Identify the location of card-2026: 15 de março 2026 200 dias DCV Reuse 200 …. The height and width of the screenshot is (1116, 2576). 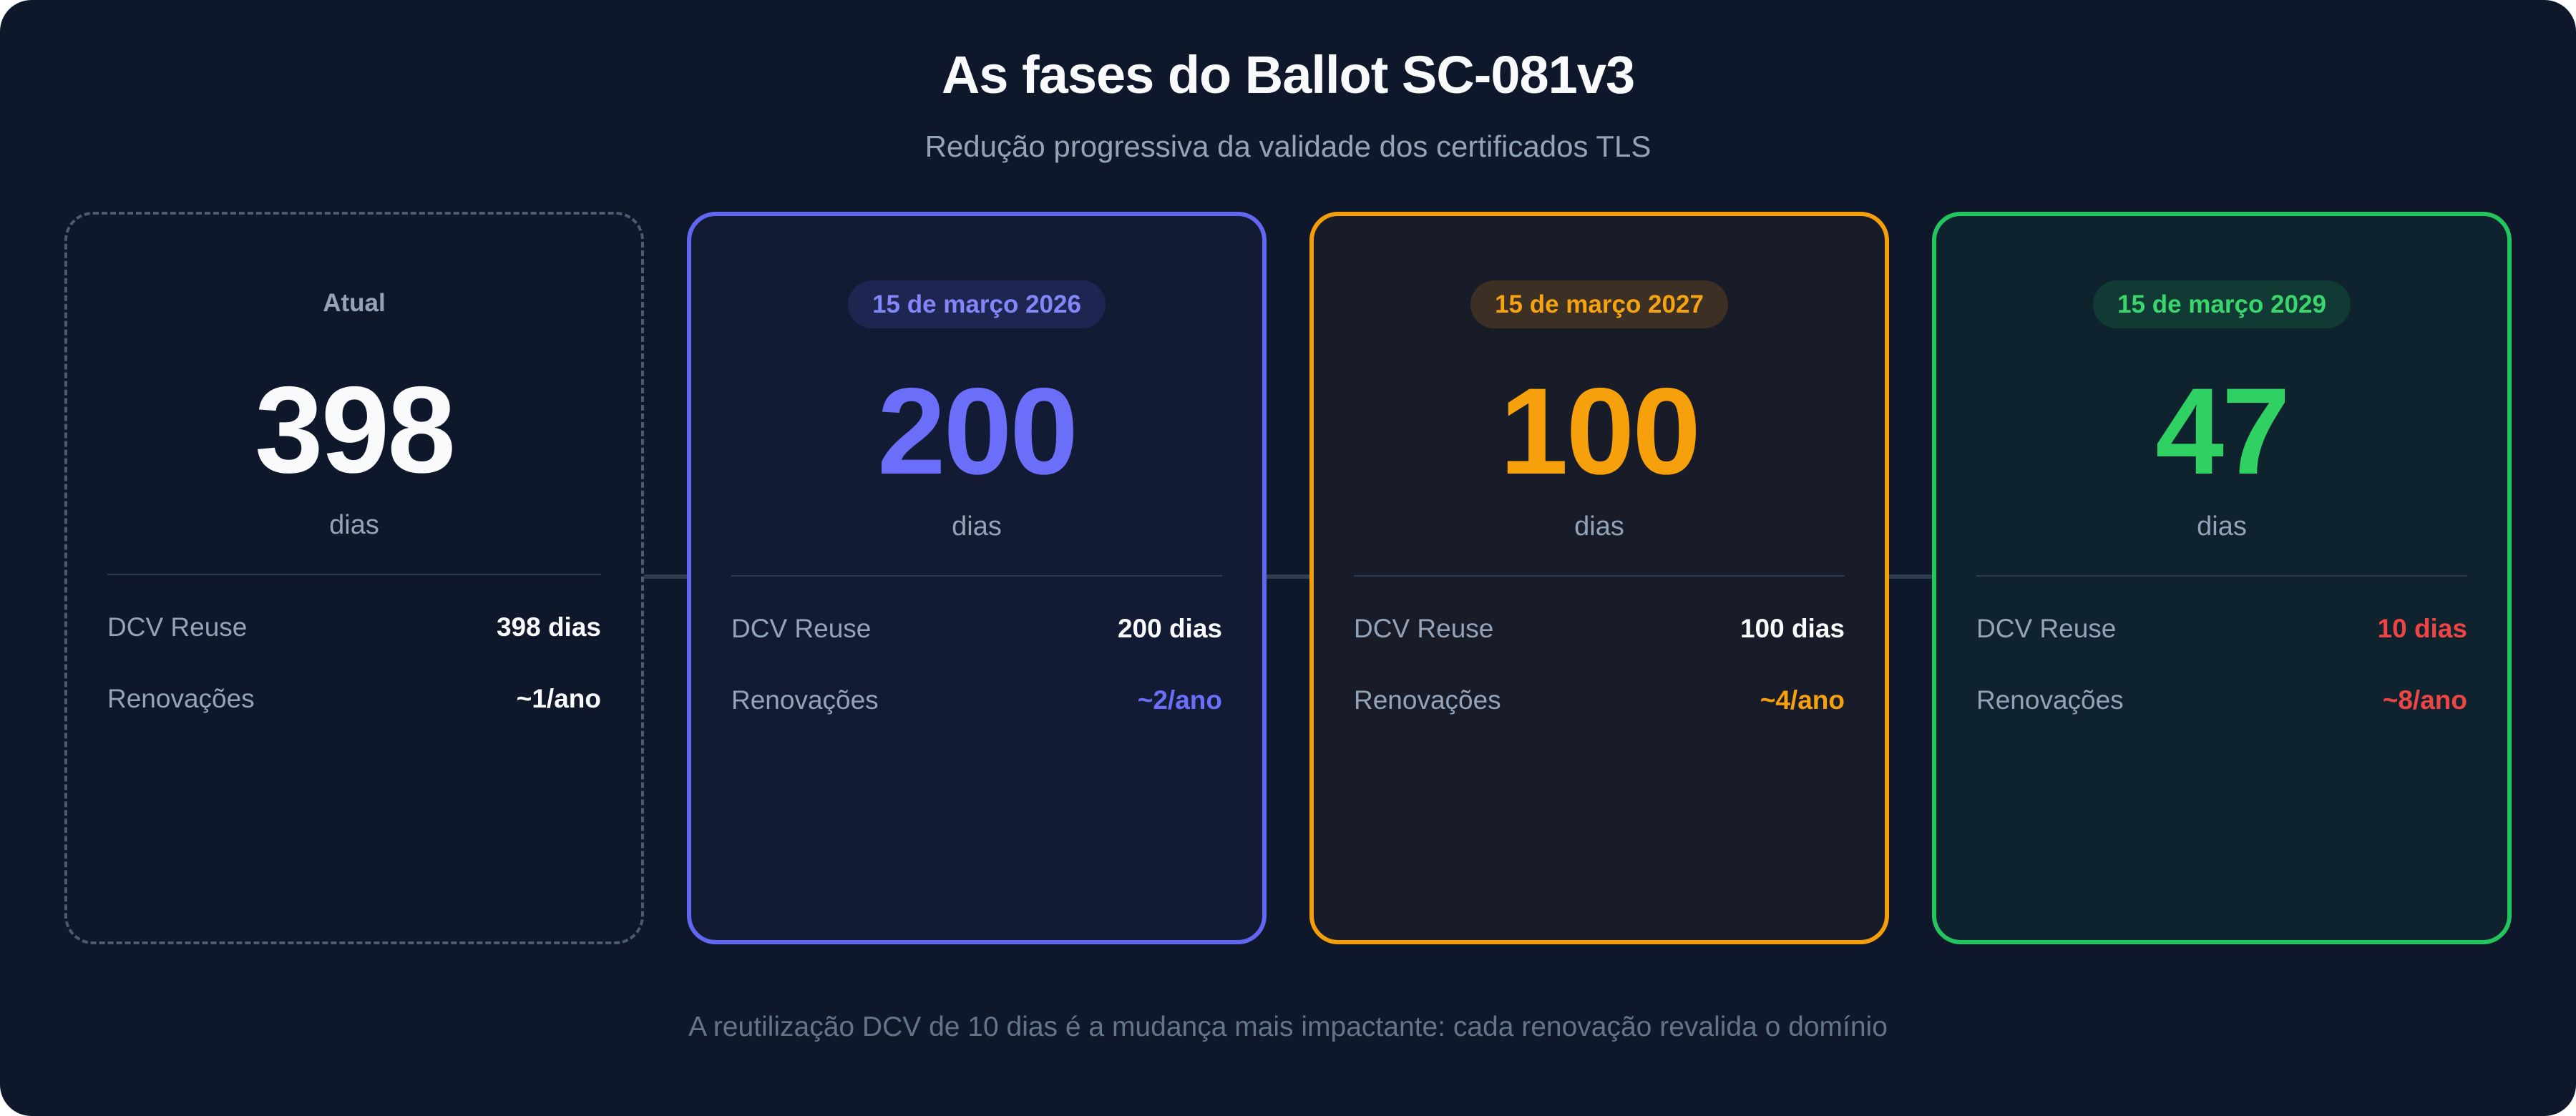
(977, 578).